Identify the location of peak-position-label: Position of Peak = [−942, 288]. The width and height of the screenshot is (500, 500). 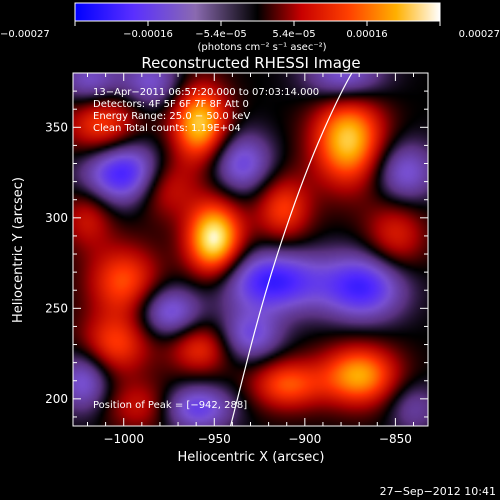
(170, 405).